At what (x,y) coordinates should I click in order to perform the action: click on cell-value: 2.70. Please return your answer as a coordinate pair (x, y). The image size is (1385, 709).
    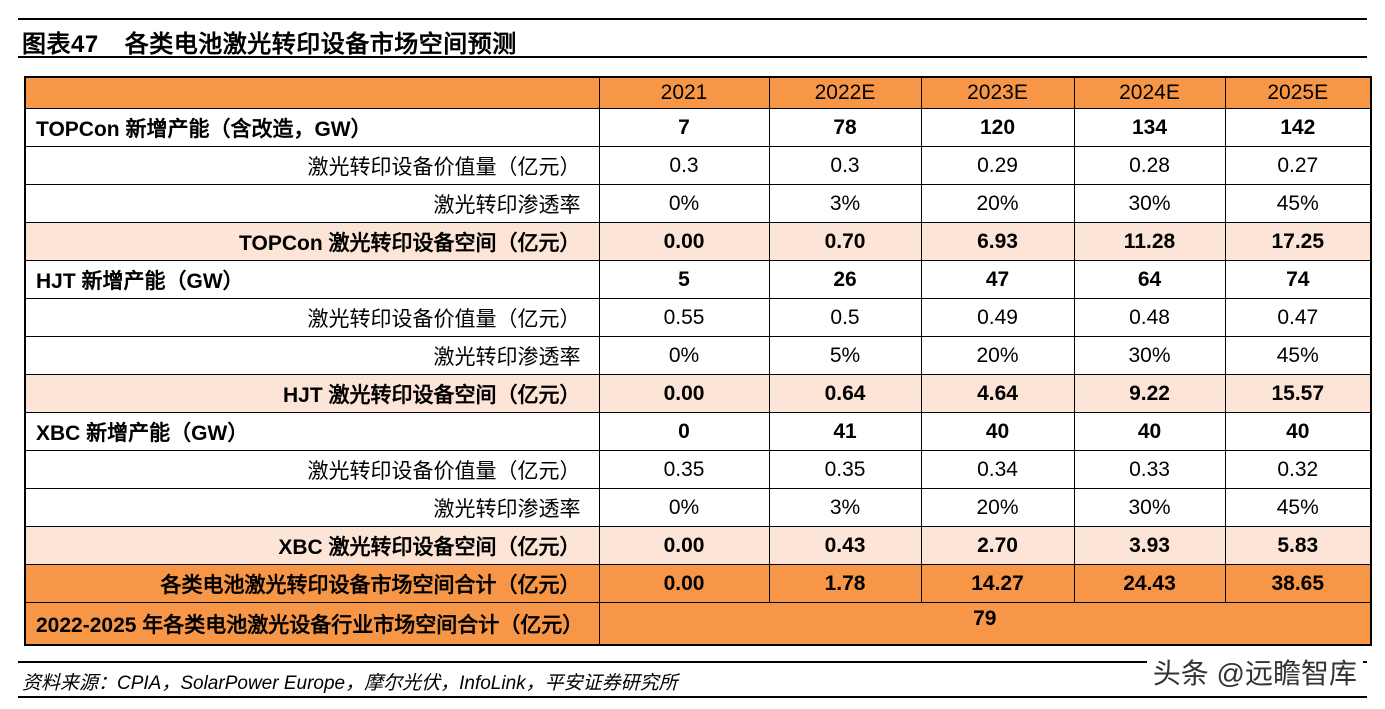
    Looking at the image, I should click on (997, 545).